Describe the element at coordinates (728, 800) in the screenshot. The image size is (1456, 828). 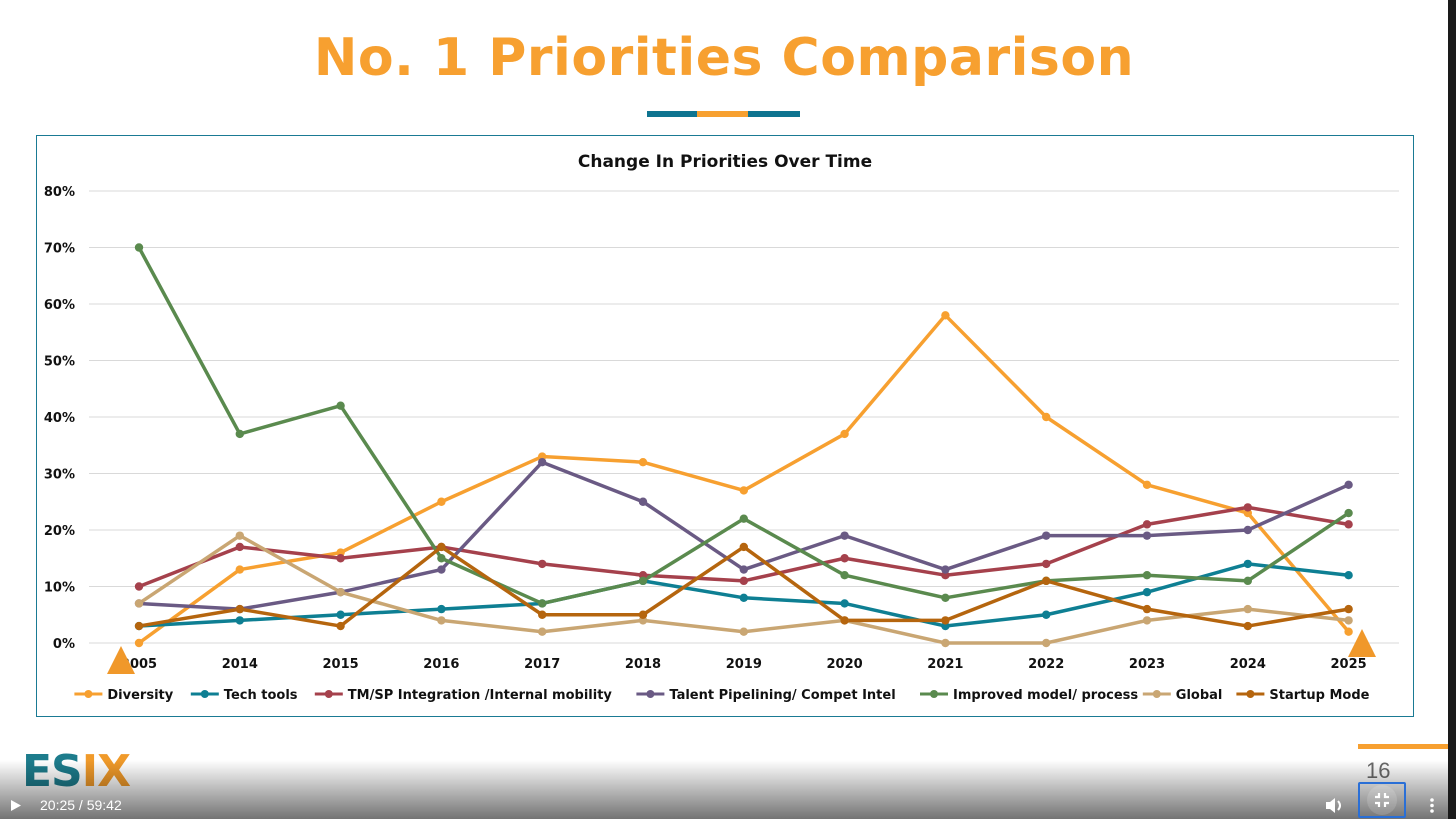
I see `video-controls: 20:25 / 59:42` at that location.